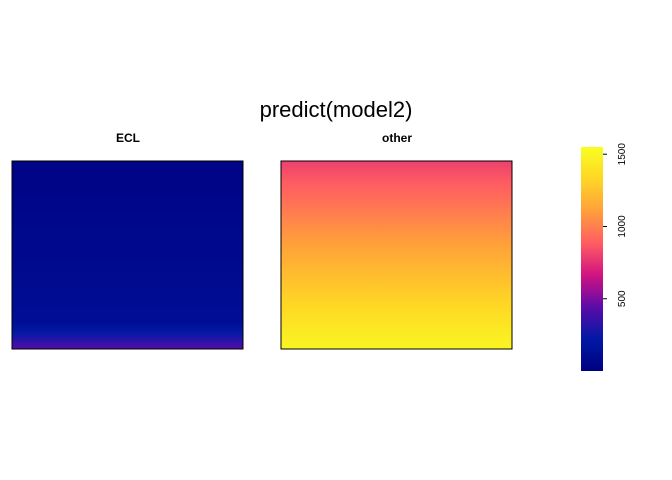  I want to click on colorbar-gradient, so click(592, 259).